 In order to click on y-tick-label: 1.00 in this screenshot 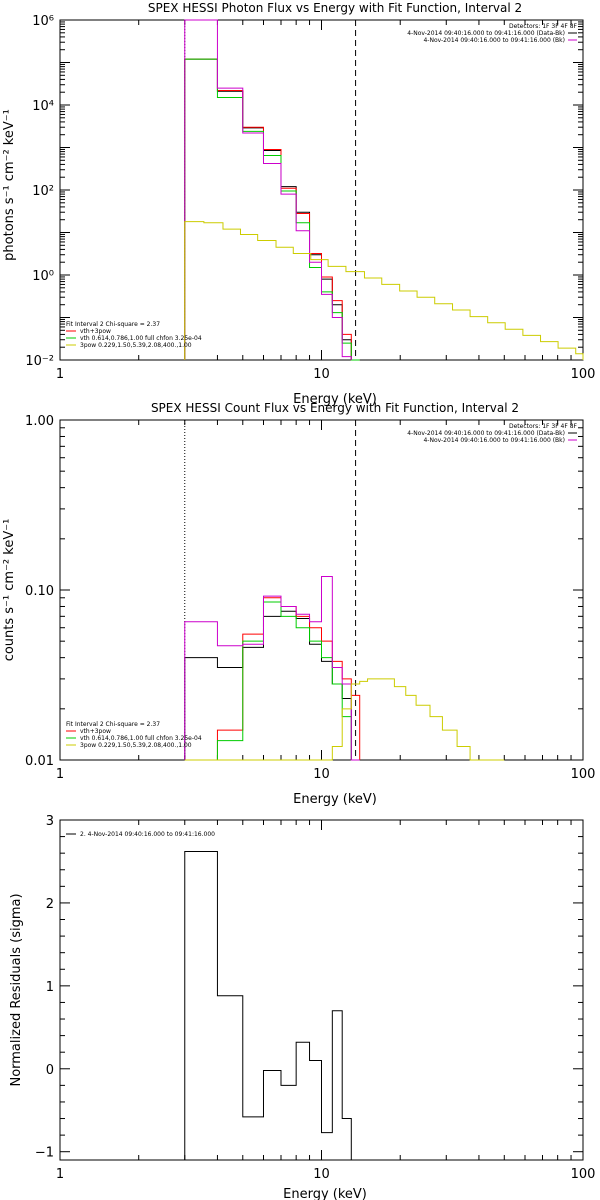, I will do `click(39, 421)`.